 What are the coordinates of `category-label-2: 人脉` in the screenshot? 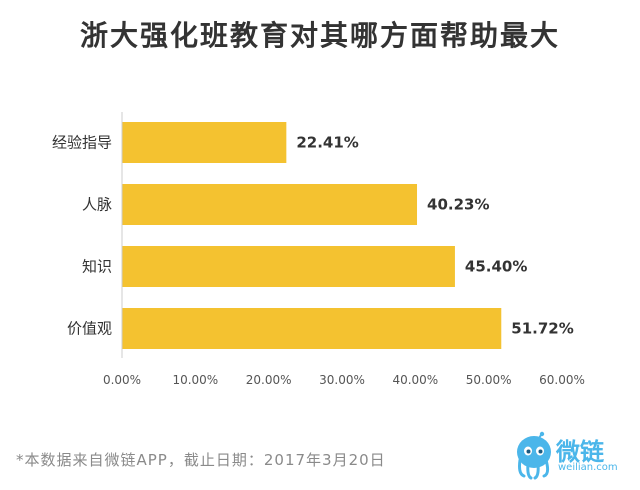 It's located at (97, 205).